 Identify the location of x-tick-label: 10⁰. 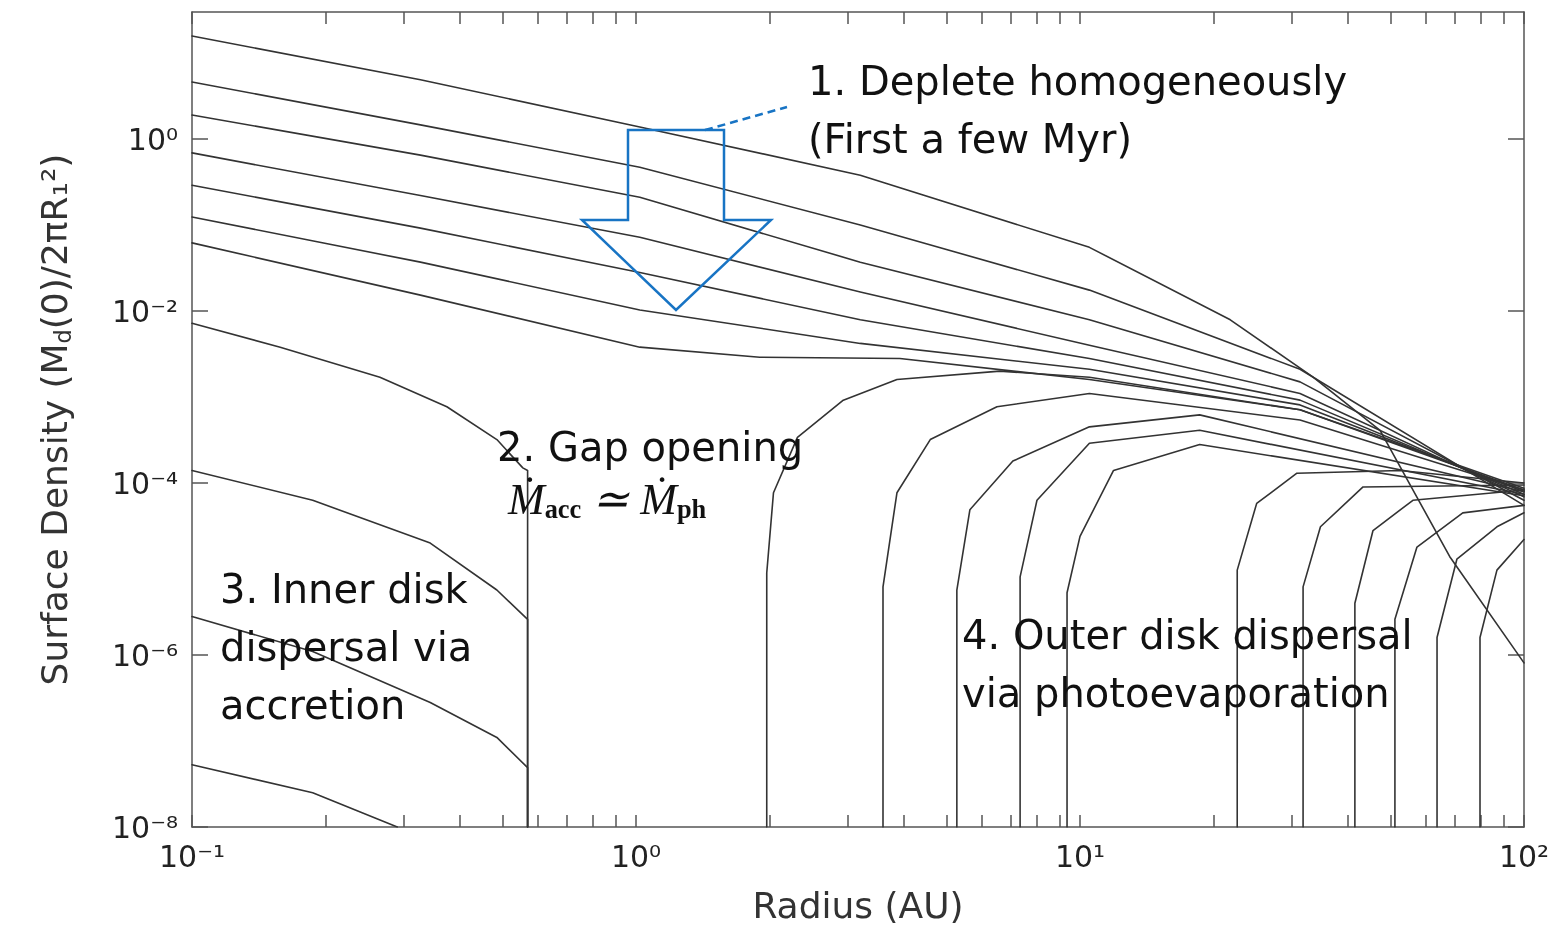
(636, 856).